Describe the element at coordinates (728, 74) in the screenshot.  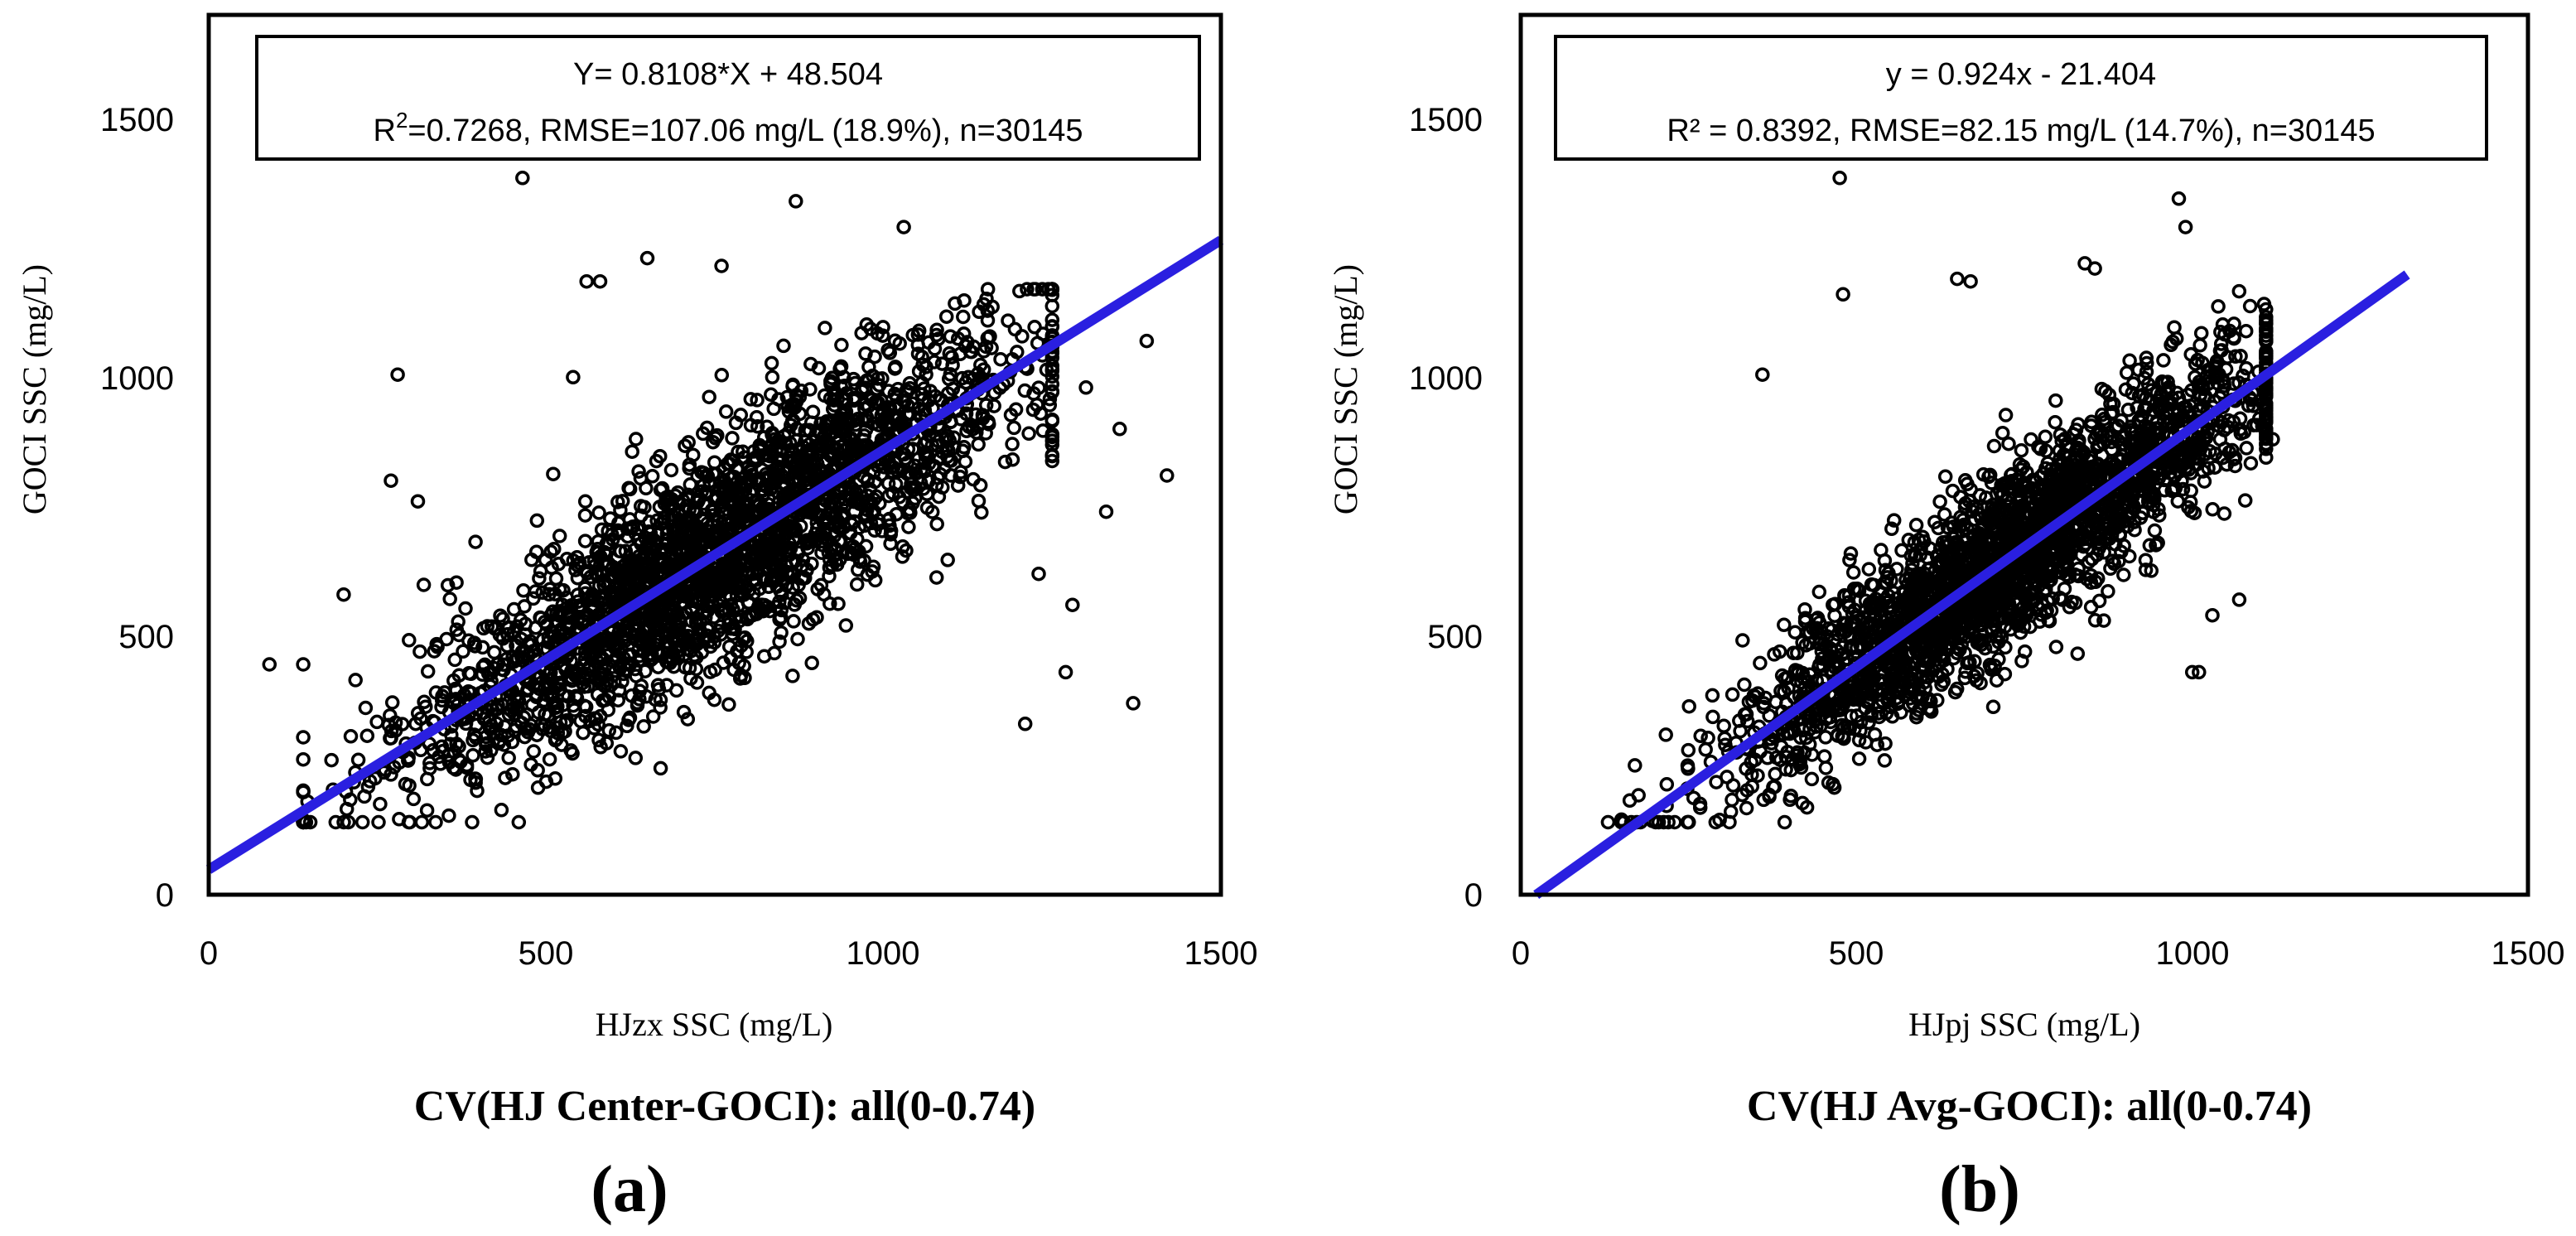
I see `panel-a-equation: Y= 0.8108*X + 48.504` at that location.